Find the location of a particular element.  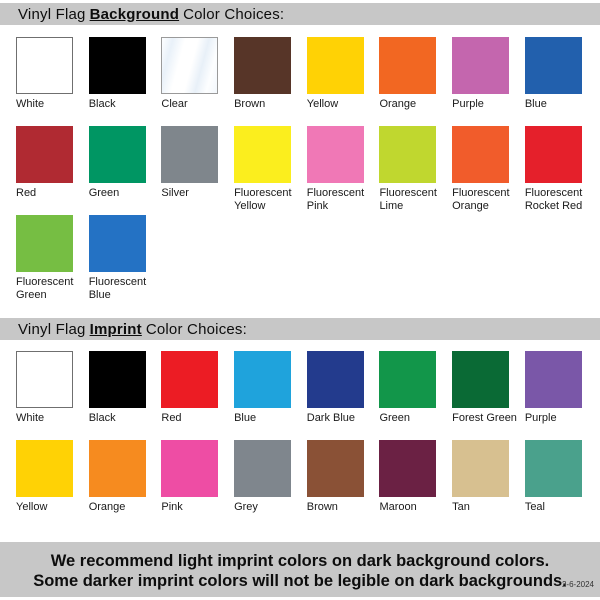

background-header-prefix: Vinyl Flag is located at coordinates (52, 14).